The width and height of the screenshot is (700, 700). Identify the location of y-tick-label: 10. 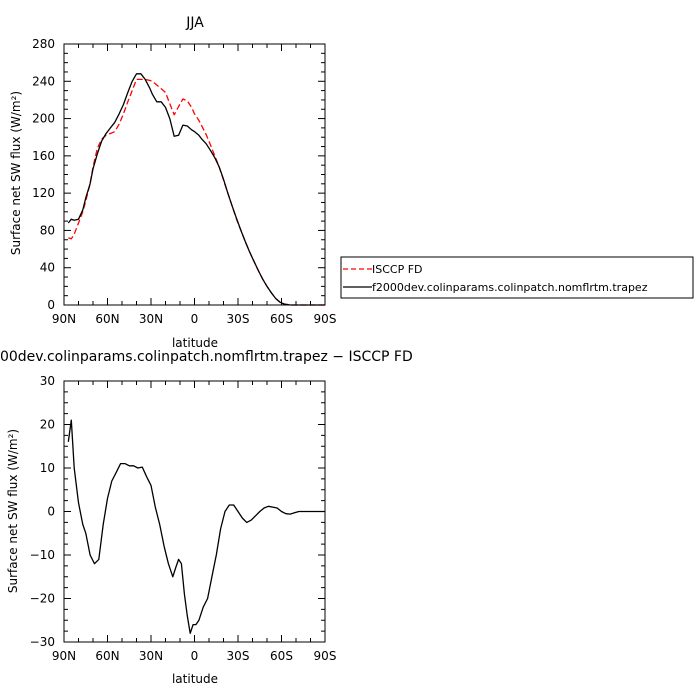
(47, 468).